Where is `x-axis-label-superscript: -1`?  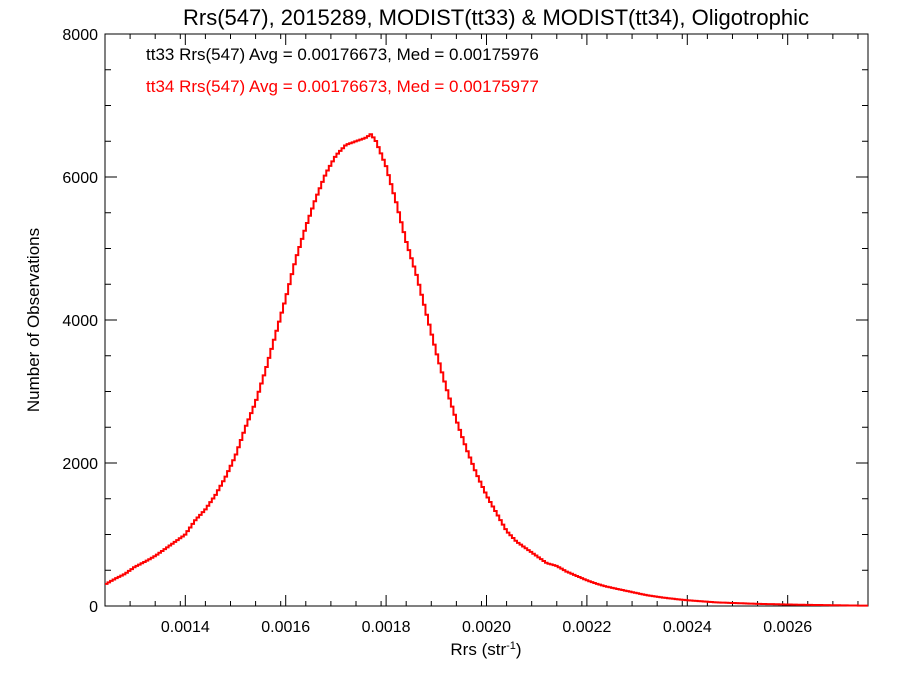 x-axis-label-superscript: -1 is located at coordinates (511, 646).